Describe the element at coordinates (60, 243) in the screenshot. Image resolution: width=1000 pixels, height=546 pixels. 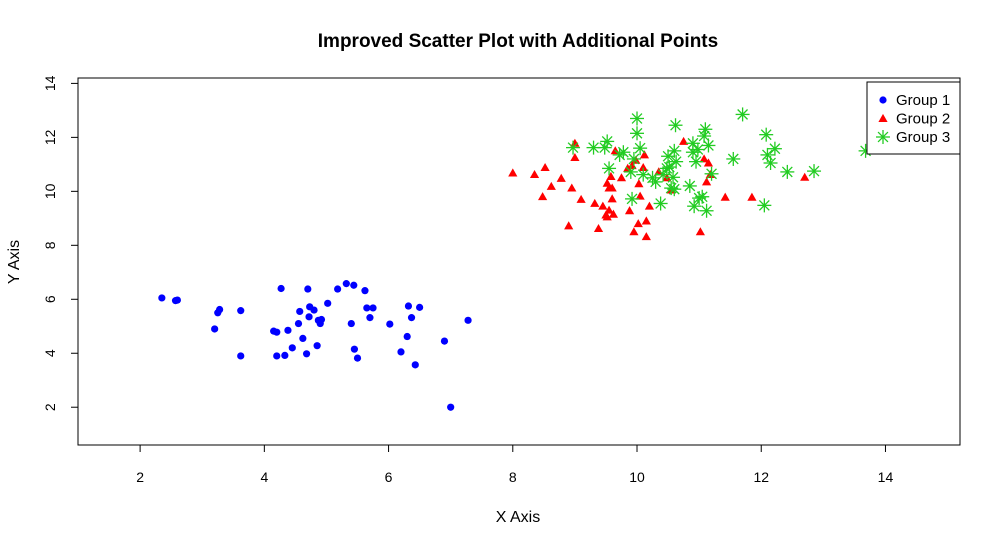
I see `y-axis: 2 4 6 8 10 12 14` at that location.